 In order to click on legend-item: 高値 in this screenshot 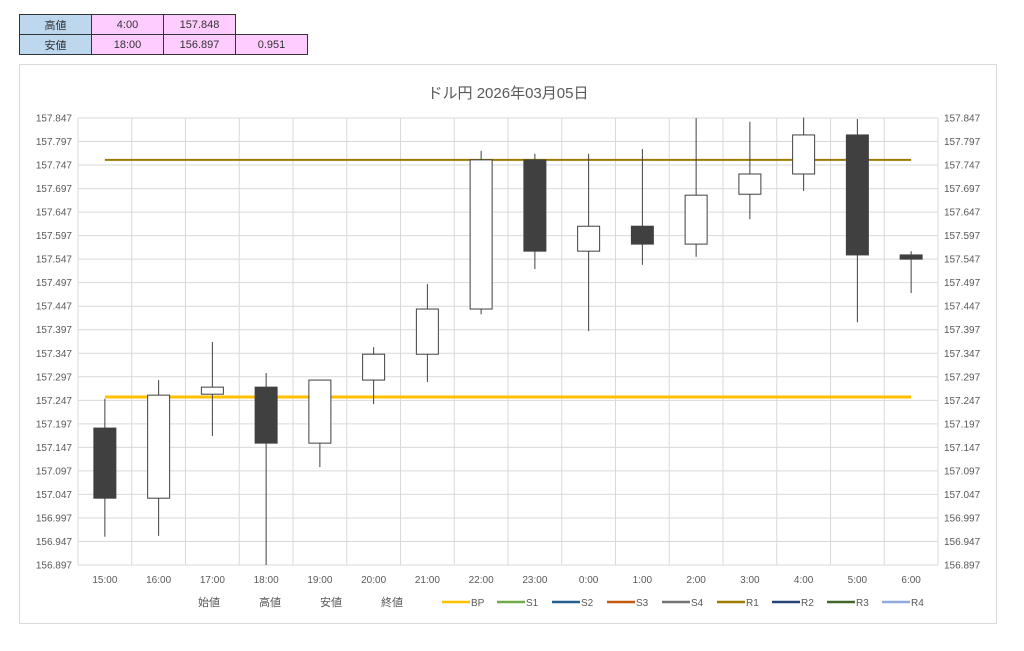, I will do `click(270, 602)`.